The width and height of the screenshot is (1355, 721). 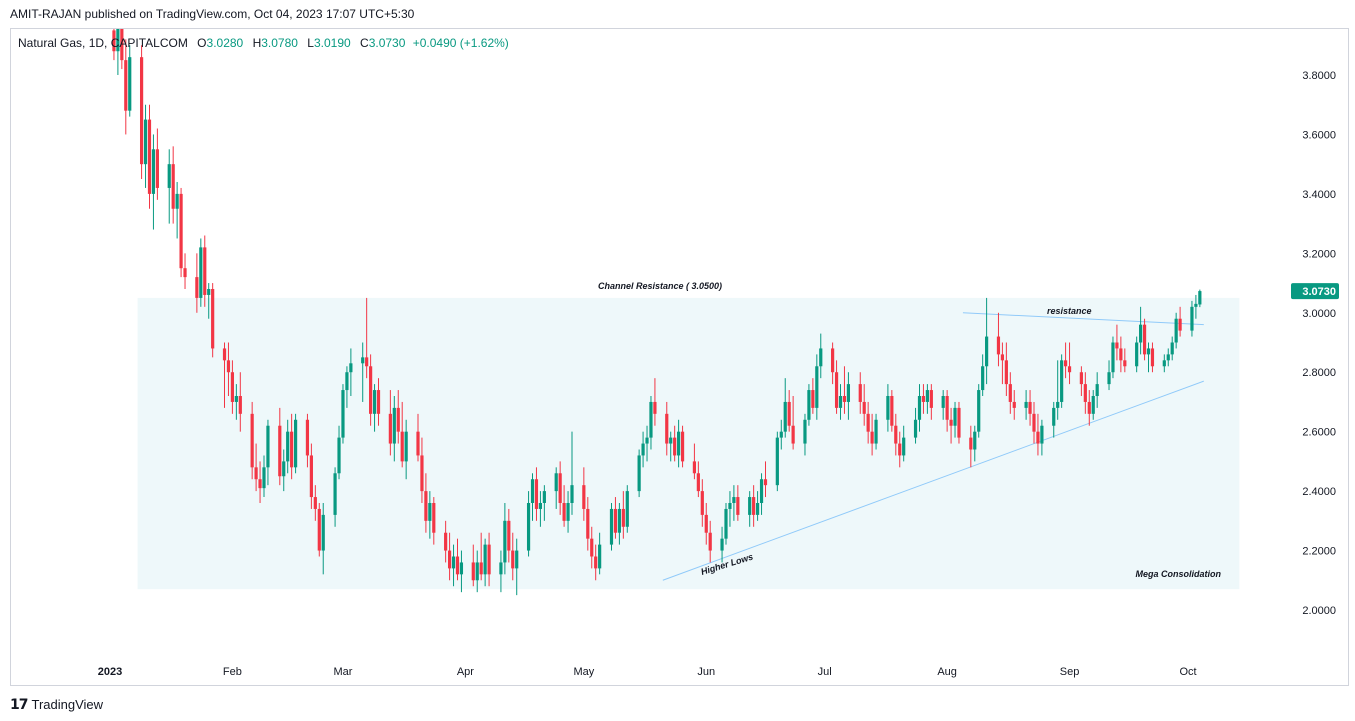 I want to click on legend-symbol: Natural Gas, 1D, CAPITALCOM, so click(x=103, y=43).